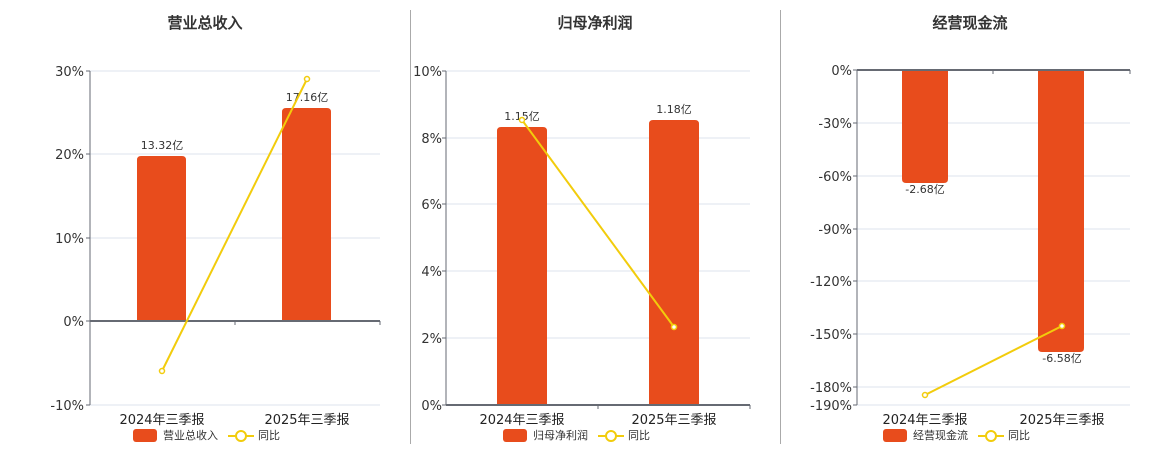 The height and width of the screenshot is (450, 1160). Describe the element at coordinates (831, 406) in the screenshot. I see `y-tick-label: -190%` at that location.